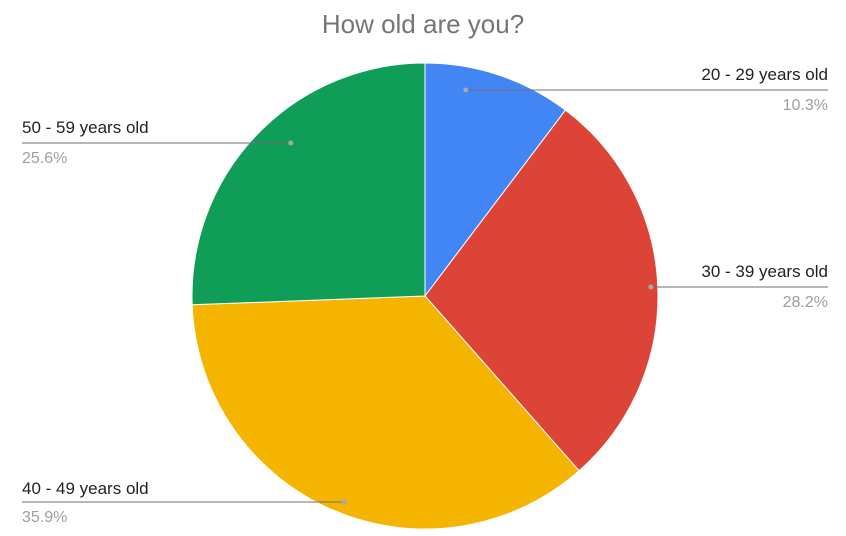 The width and height of the screenshot is (846, 536). I want to click on slice-label-2: 30 - 39 years old 28.2%, so click(738, 286).